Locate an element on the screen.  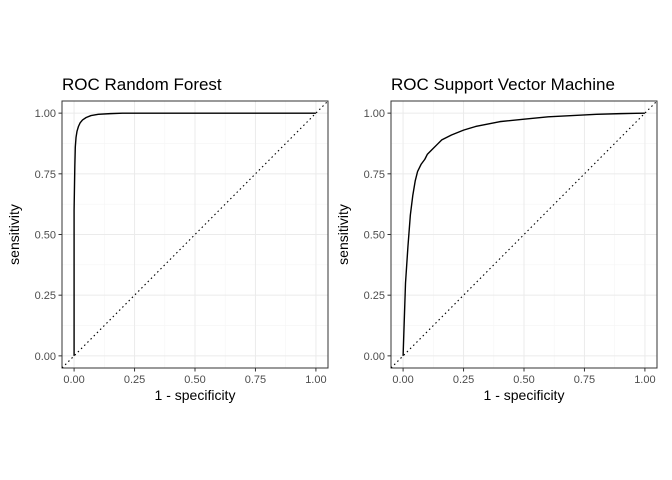
chart-title: ROC Support Vector Machine is located at coordinates (503, 84).